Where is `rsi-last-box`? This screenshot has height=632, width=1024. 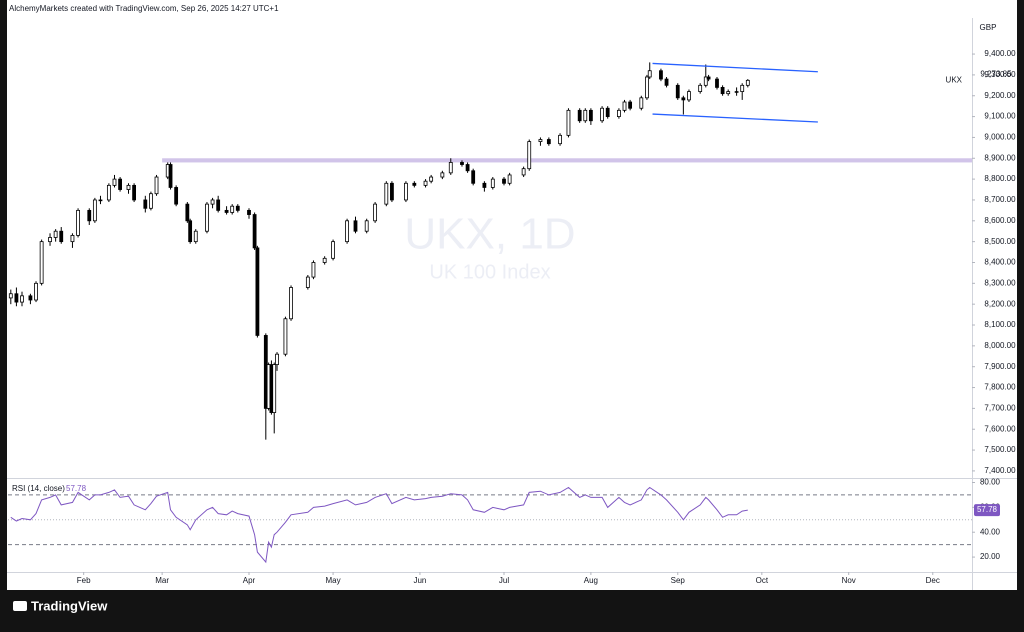
rsi-last-box is located at coordinates (987, 510).